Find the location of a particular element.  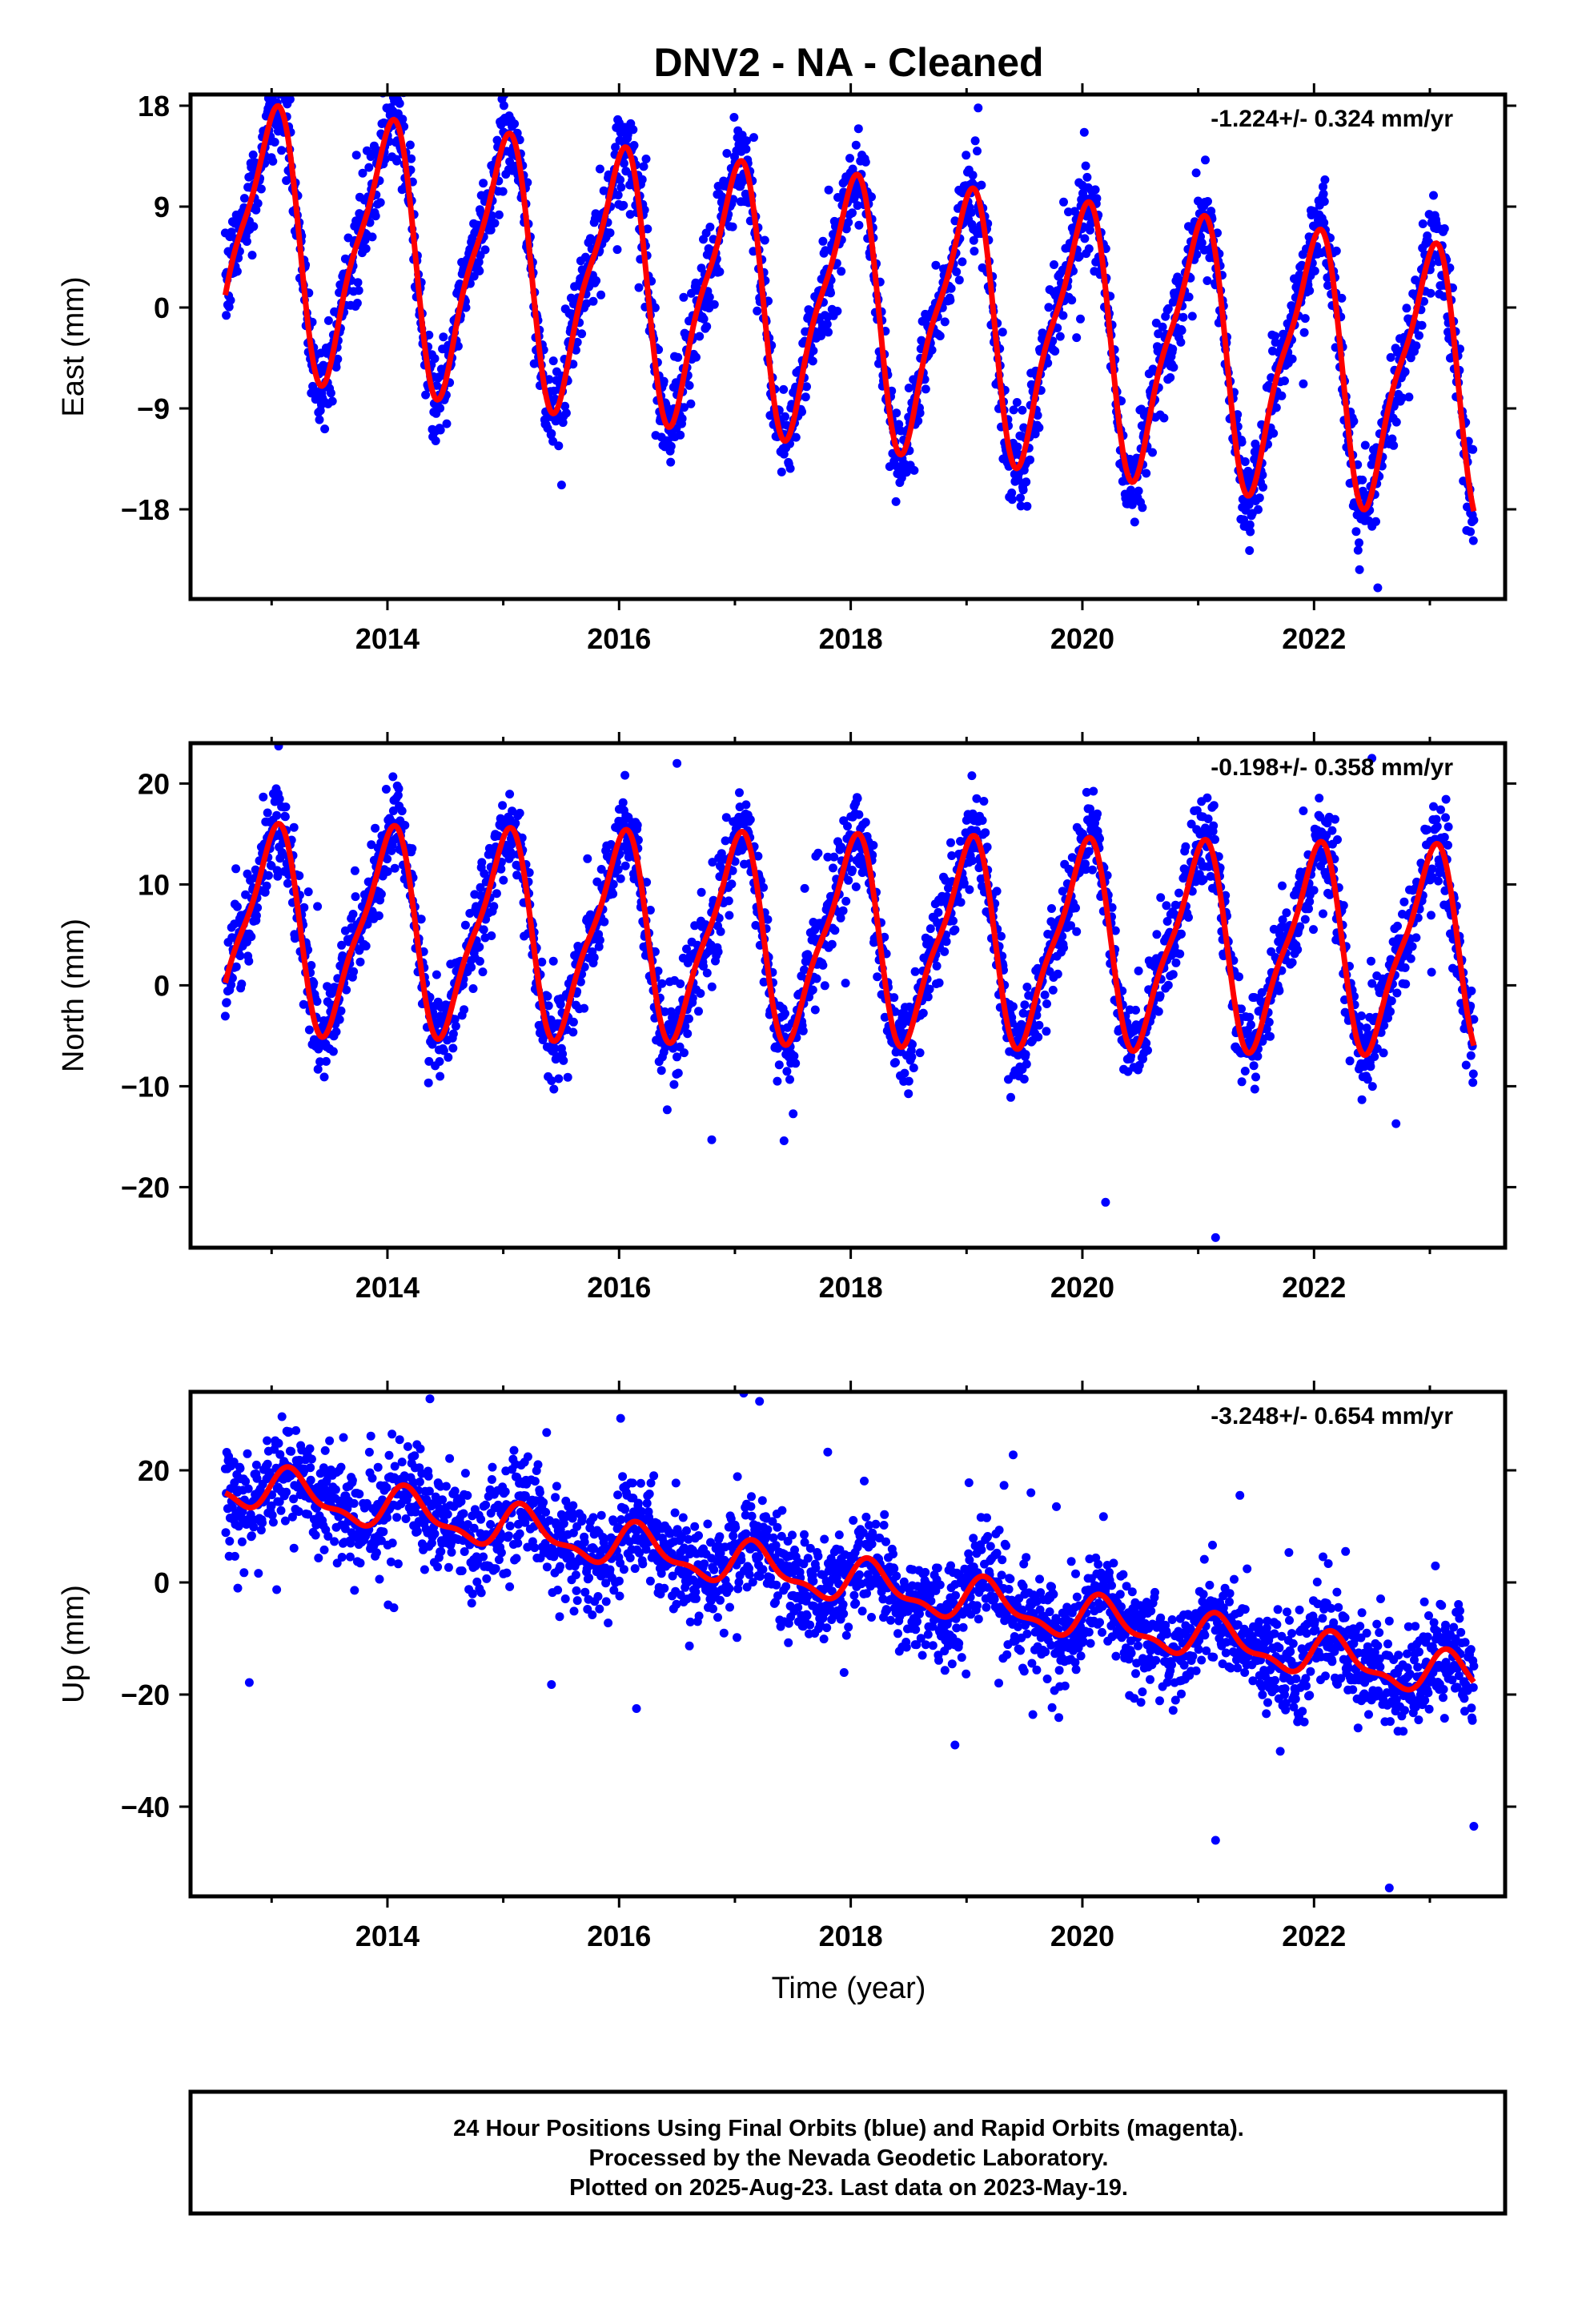

x-tick-label: 2020 is located at coordinates (1082, 638).